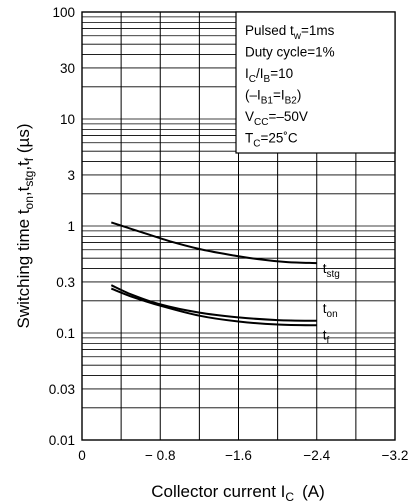 Image resolution: width=411 pixels, height=504 pixels. Describe the element at coordinates (238, 493) in the screenshot. I see `x-axis-title: Collector current IC (A)` at that location.